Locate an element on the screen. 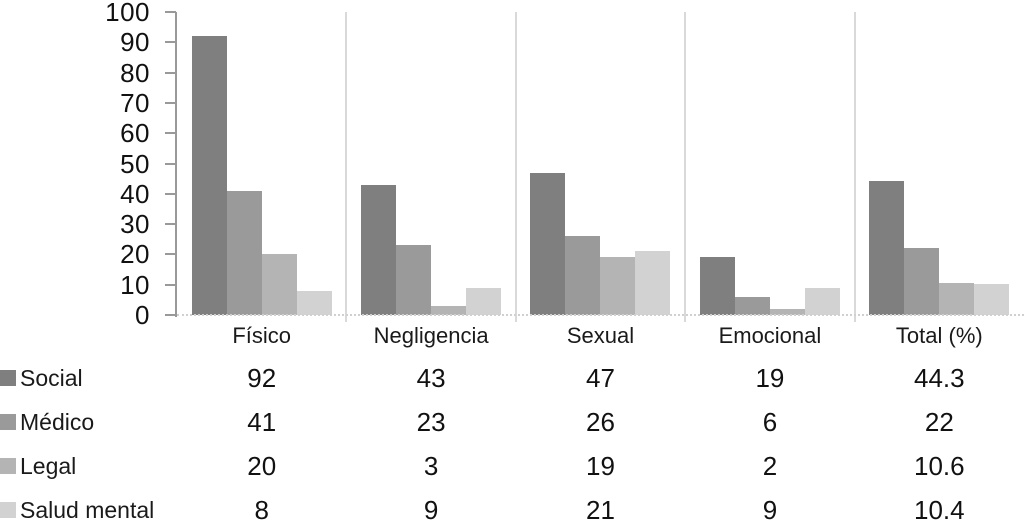 Image resolution: width=1024 pixels, height=530 pixels. value-cell: 2 is located at coordinates (770, 466).